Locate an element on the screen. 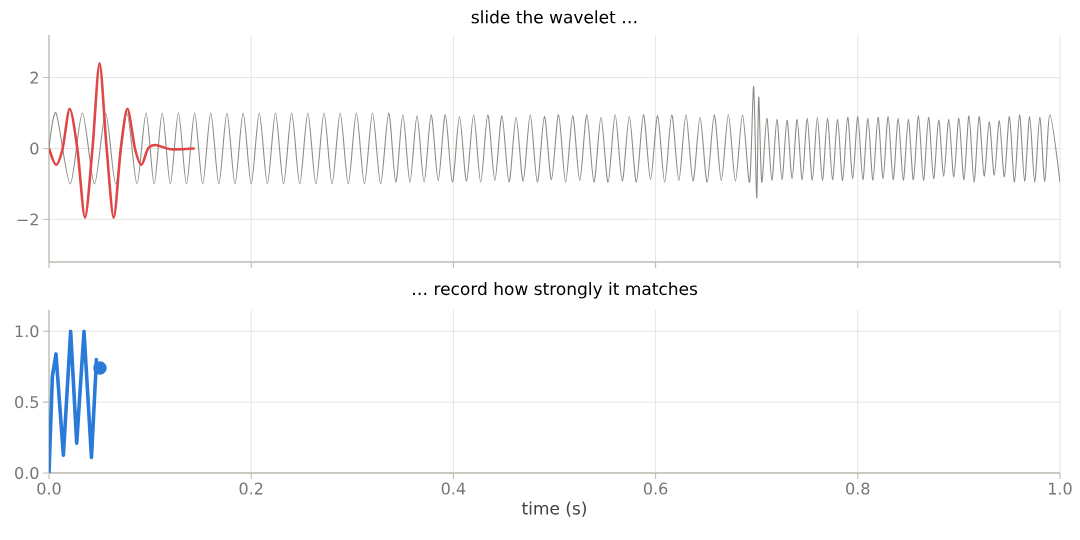 This screenshot has height=540, width=1080. y-tick-label: 0.0 is located at coordinates (27, 473).